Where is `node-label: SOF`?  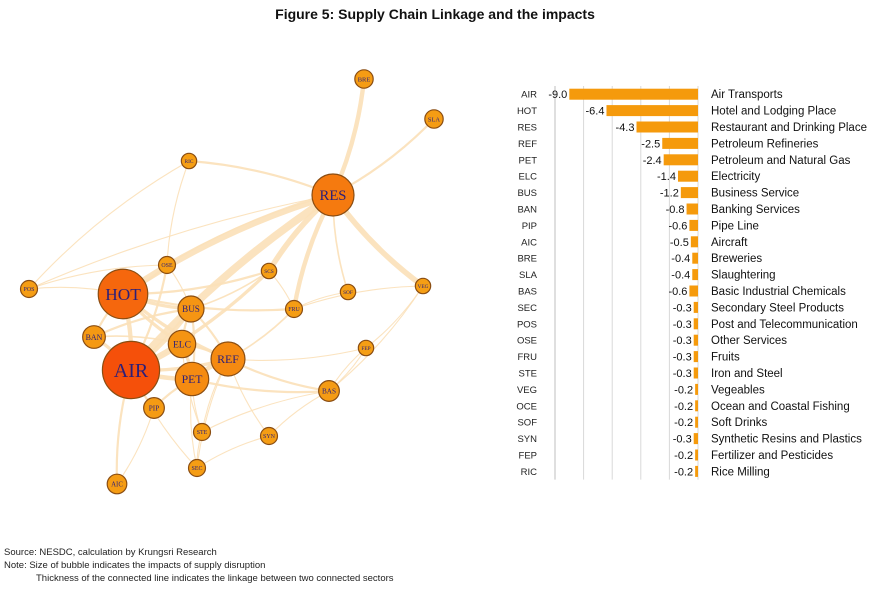 node-label: SOF is located at coordinates (348, 293).